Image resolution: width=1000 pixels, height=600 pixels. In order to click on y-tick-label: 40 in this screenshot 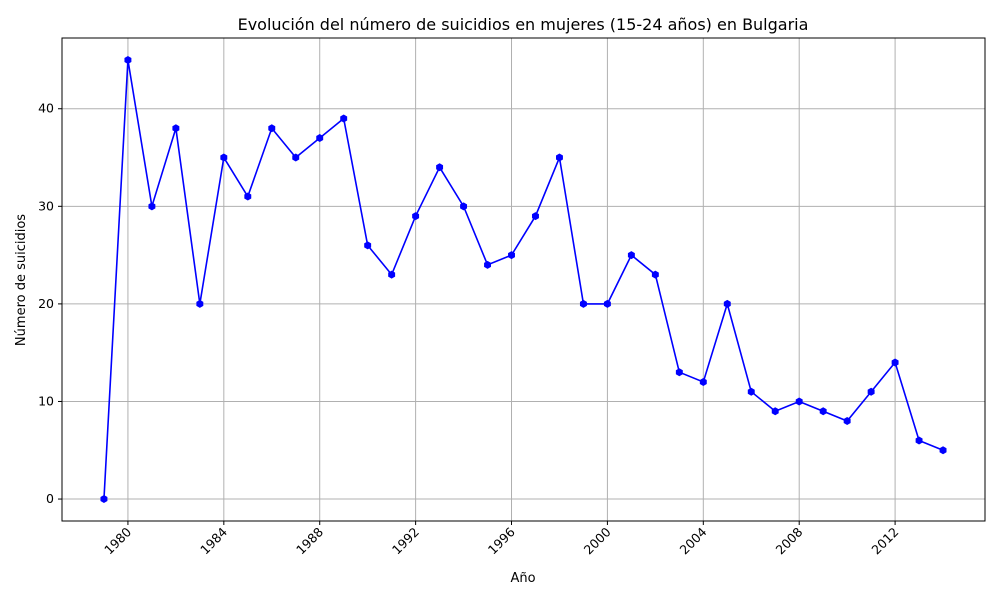, I will do `click(46, 108)`.